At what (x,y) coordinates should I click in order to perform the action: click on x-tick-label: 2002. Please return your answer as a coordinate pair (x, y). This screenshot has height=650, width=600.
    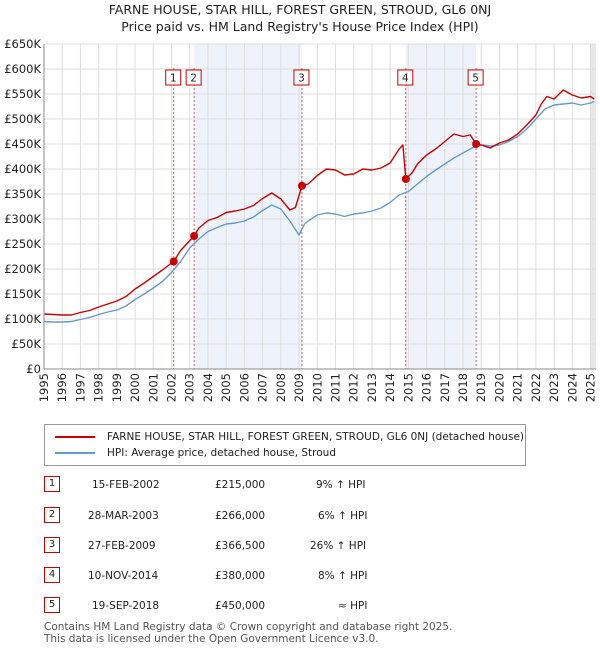
    Looking at the image, I should click on (172, 387).